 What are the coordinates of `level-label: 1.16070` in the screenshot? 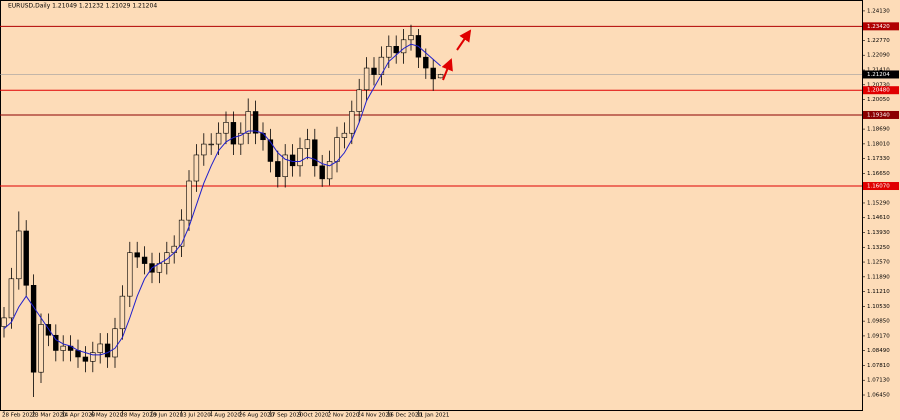 It's located at (878, 187).